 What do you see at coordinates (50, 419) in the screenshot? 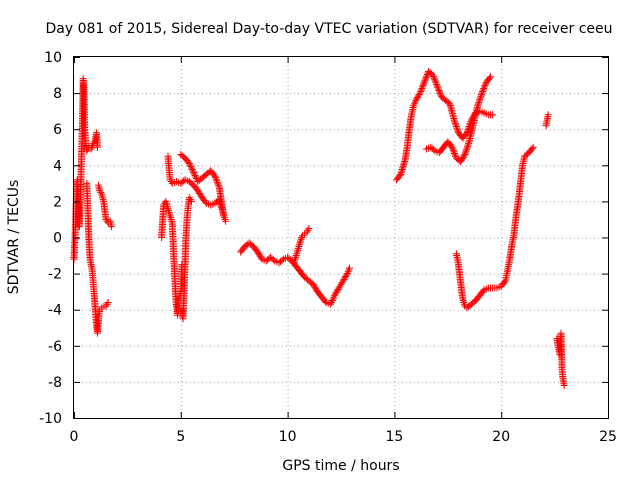
I see `y-tick-label: -10` at bounding box center [50, 419].